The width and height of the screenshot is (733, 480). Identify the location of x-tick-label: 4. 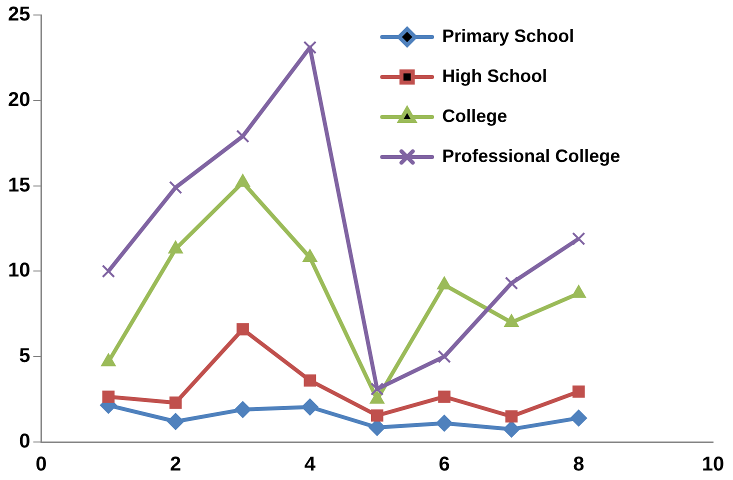
(310, 465).